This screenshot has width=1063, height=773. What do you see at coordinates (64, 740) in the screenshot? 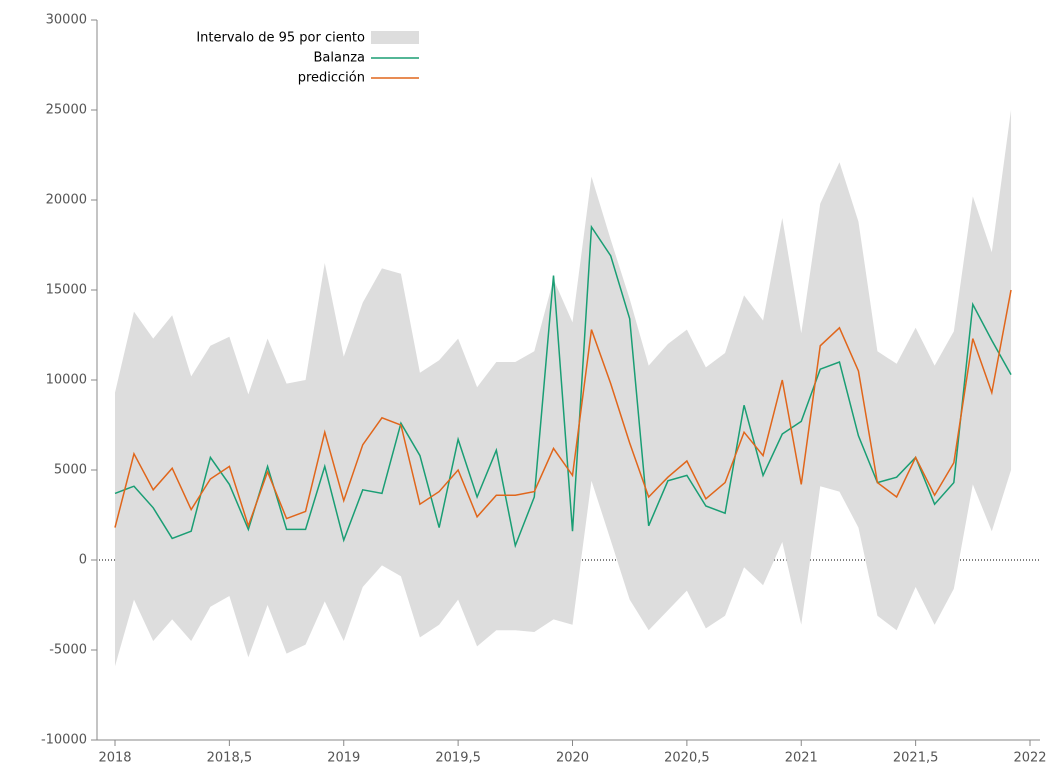
I see `y-tick-label: -10000` at bounding box center [64, 740].